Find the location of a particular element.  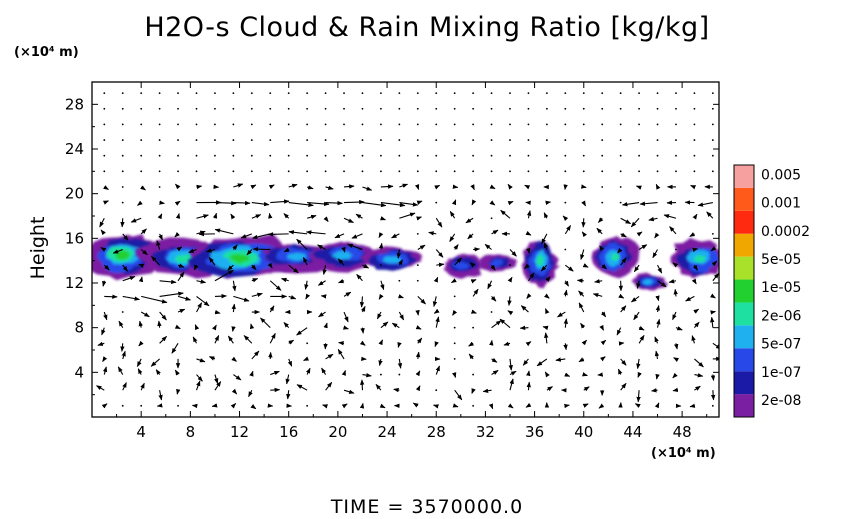

y-tick-label: 24 is located at coordinates (74, 149).